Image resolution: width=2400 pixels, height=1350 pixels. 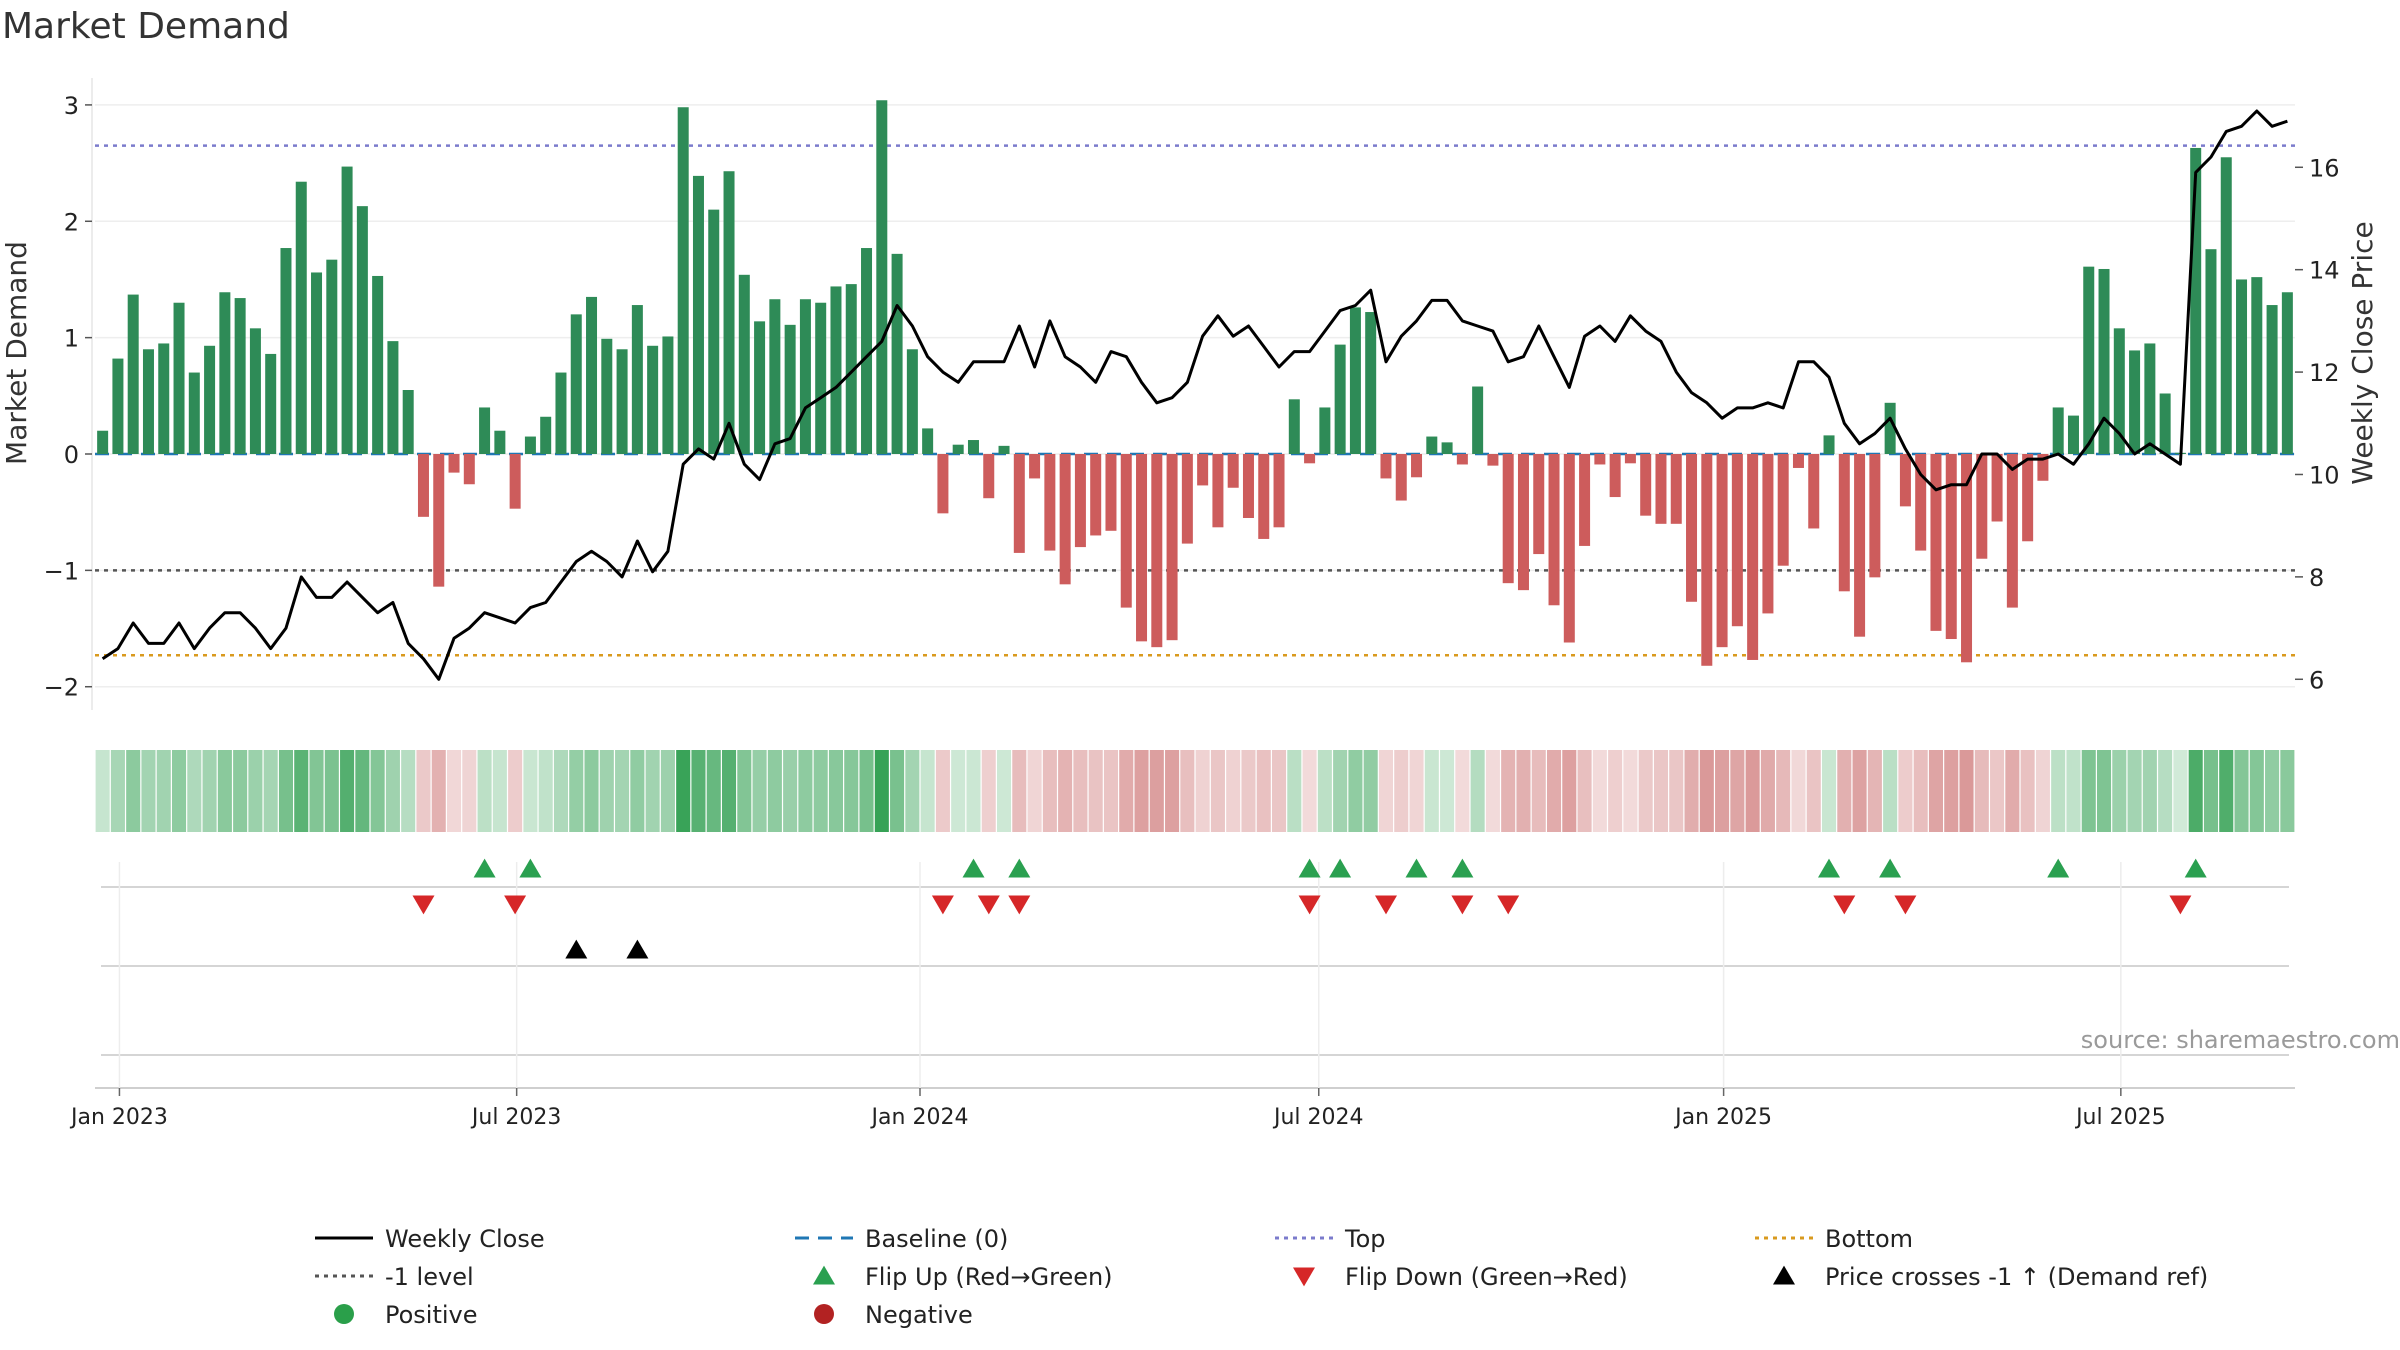 What do you see at coordinates (2324, 271) in the screenshot?
I see `right-tick-label: 14` at bounding box center [2324, 271].